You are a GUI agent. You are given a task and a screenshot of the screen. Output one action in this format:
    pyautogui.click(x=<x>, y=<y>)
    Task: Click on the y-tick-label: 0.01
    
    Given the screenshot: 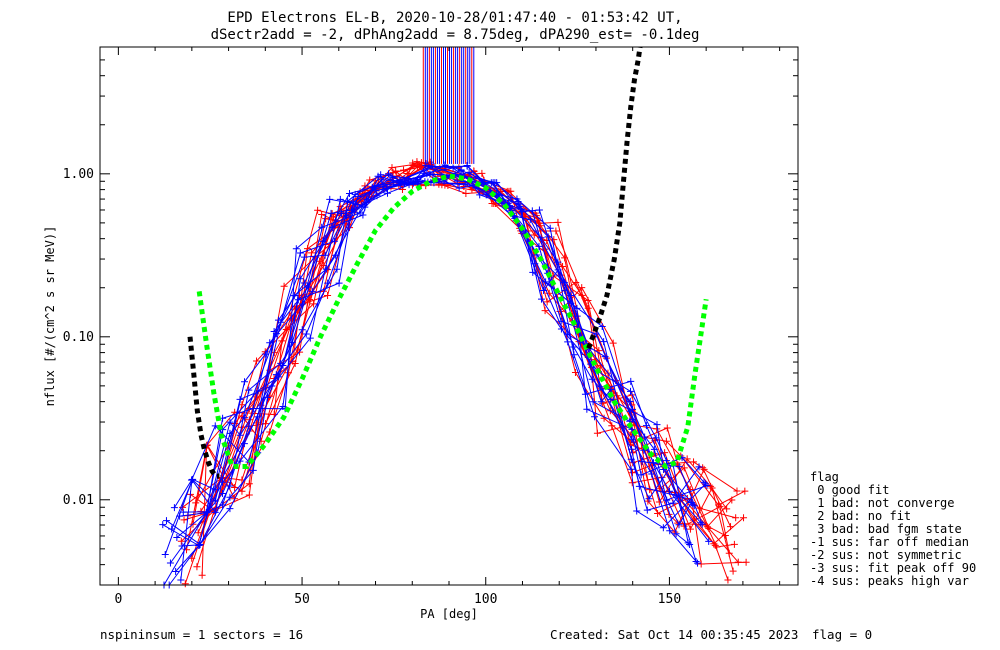 What is the action you would take?
    pyautogui.click(x=78, y=500)
    